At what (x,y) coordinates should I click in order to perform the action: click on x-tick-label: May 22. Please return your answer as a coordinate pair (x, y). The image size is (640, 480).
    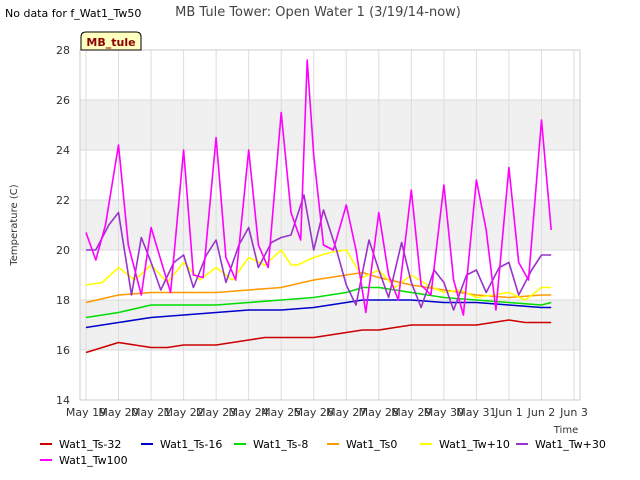
    Looking at the image, I should click on (183, 412).